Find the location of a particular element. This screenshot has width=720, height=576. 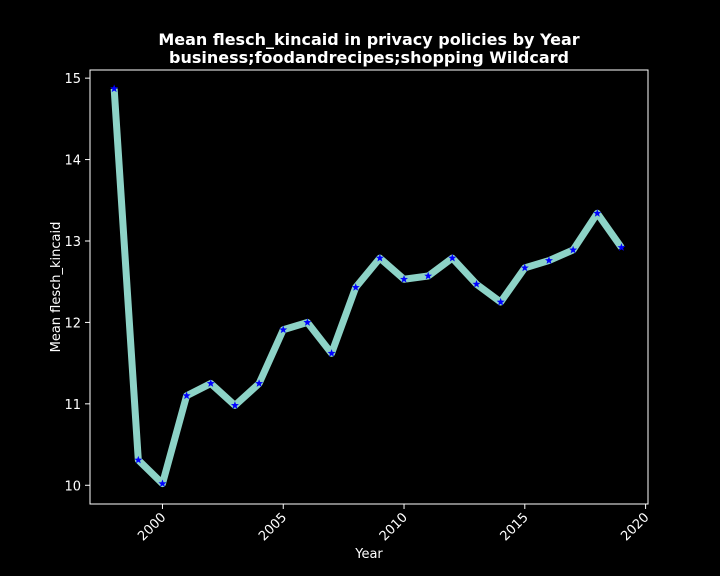

x-axis-label: Year is located at coordinates (368, 554).